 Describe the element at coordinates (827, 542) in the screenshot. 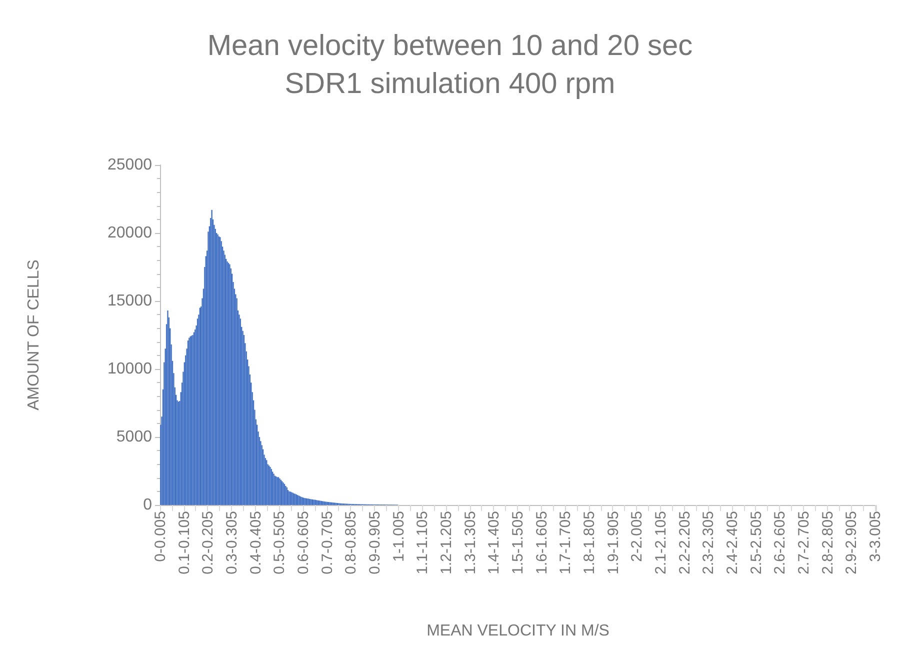

I see `x-tick-label: 2.8-2.805` at that location.